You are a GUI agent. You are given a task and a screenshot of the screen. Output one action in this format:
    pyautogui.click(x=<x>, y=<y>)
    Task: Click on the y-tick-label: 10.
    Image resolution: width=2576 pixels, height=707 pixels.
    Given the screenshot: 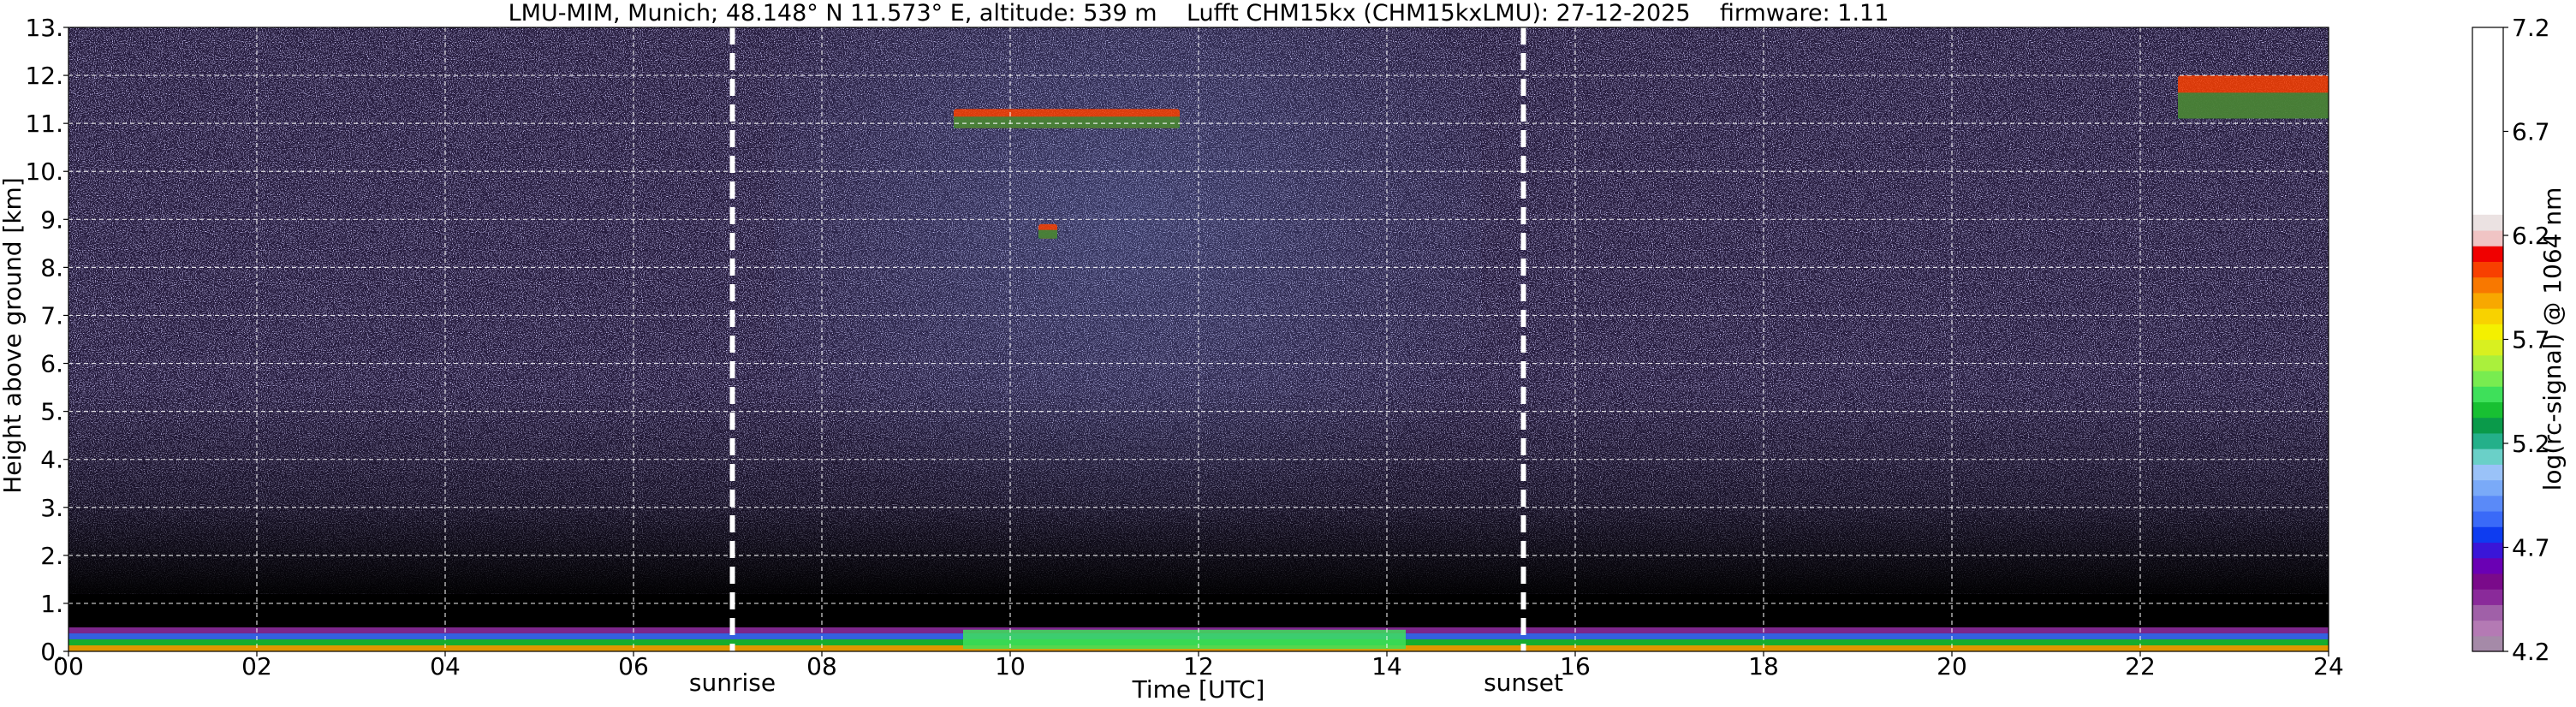 What is the action you would take?
    pyautogui.click(x=44, y=171)
    